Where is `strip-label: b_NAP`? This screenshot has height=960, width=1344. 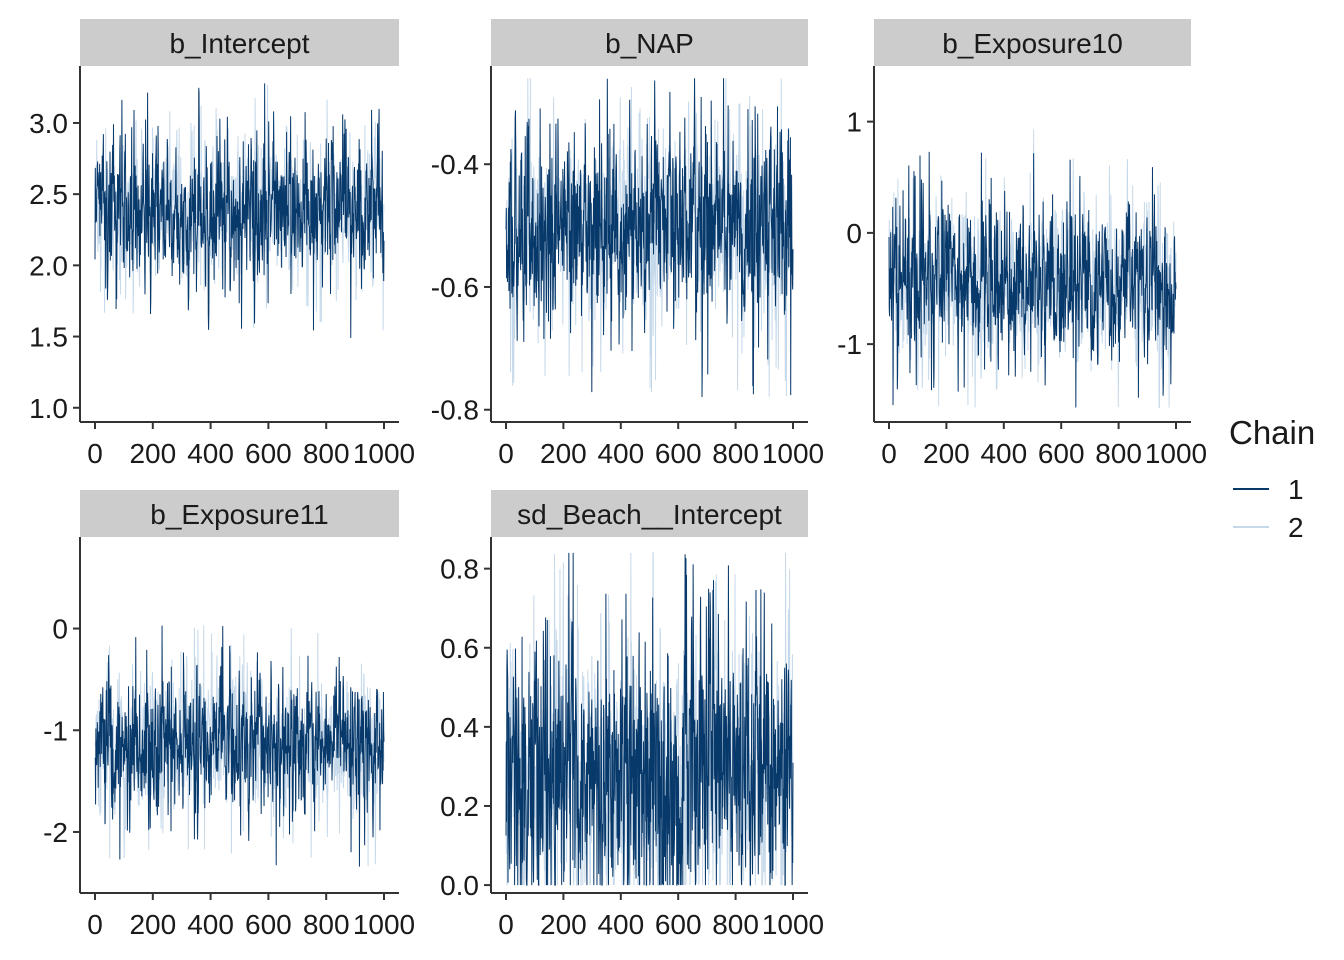 strip-label: b_NAP is located at coordinates (649, 43).